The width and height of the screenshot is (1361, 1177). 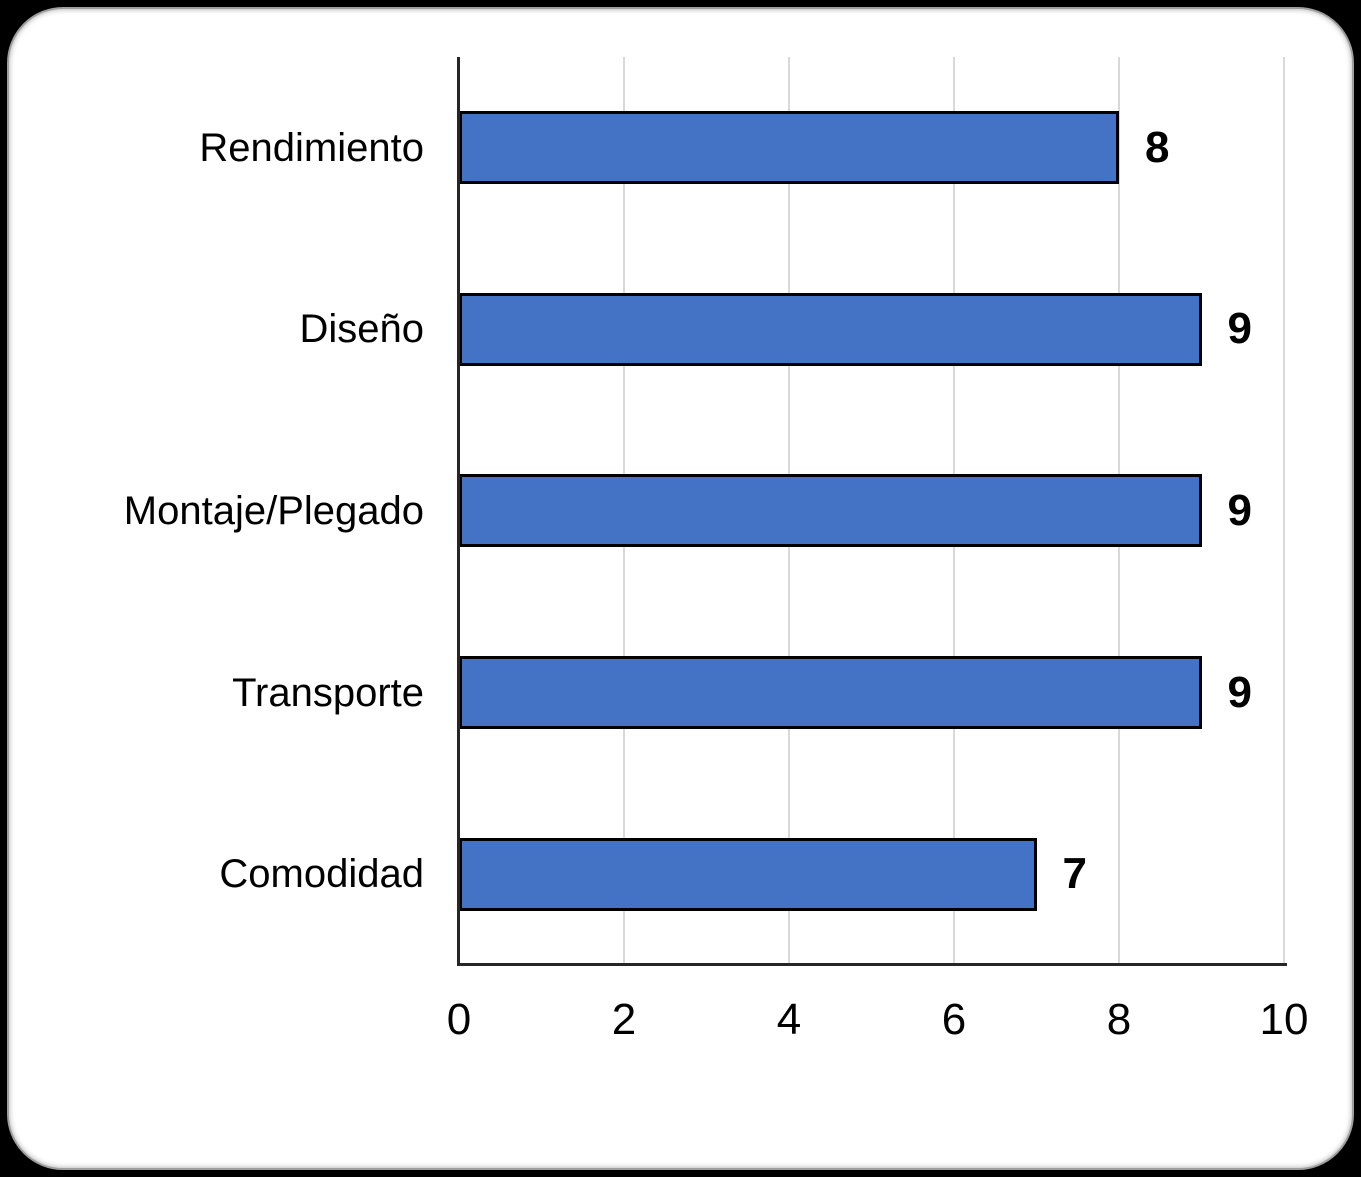 What do you see at coordinates (1284, 511) in the screenshot?
I see `gridline` at bounding box center [1284, 511].